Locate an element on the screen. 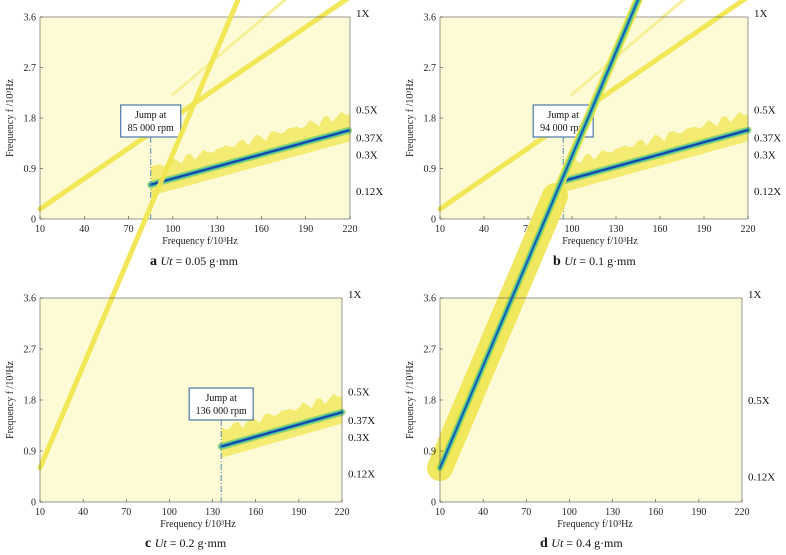 The image size is (786, 555). jump-label-line2: 94 000 rpm is located at coordinates (563, 128).